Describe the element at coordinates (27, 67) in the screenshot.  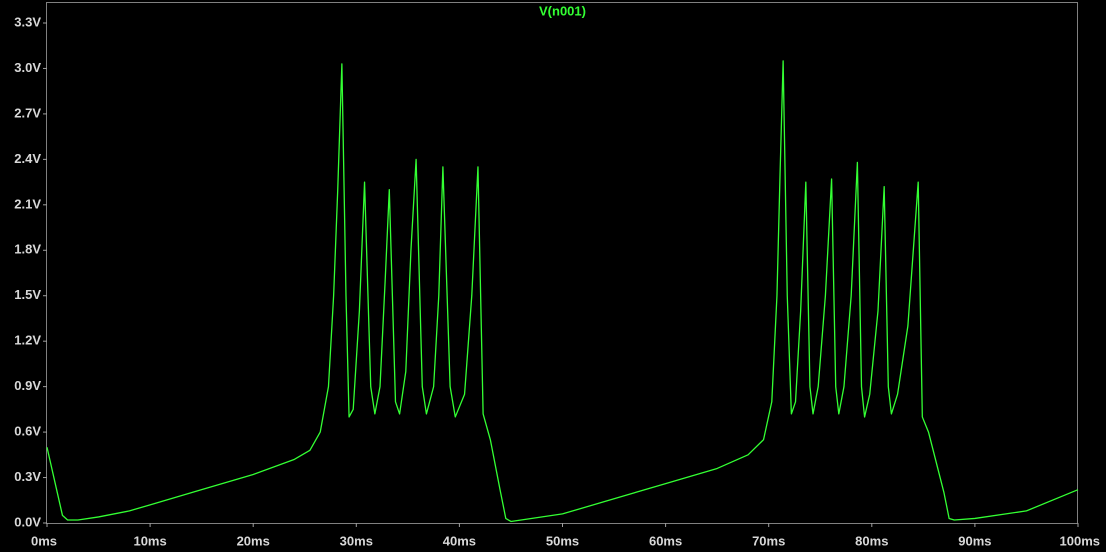
I see `y-tick-label: 3.0V` at that location.